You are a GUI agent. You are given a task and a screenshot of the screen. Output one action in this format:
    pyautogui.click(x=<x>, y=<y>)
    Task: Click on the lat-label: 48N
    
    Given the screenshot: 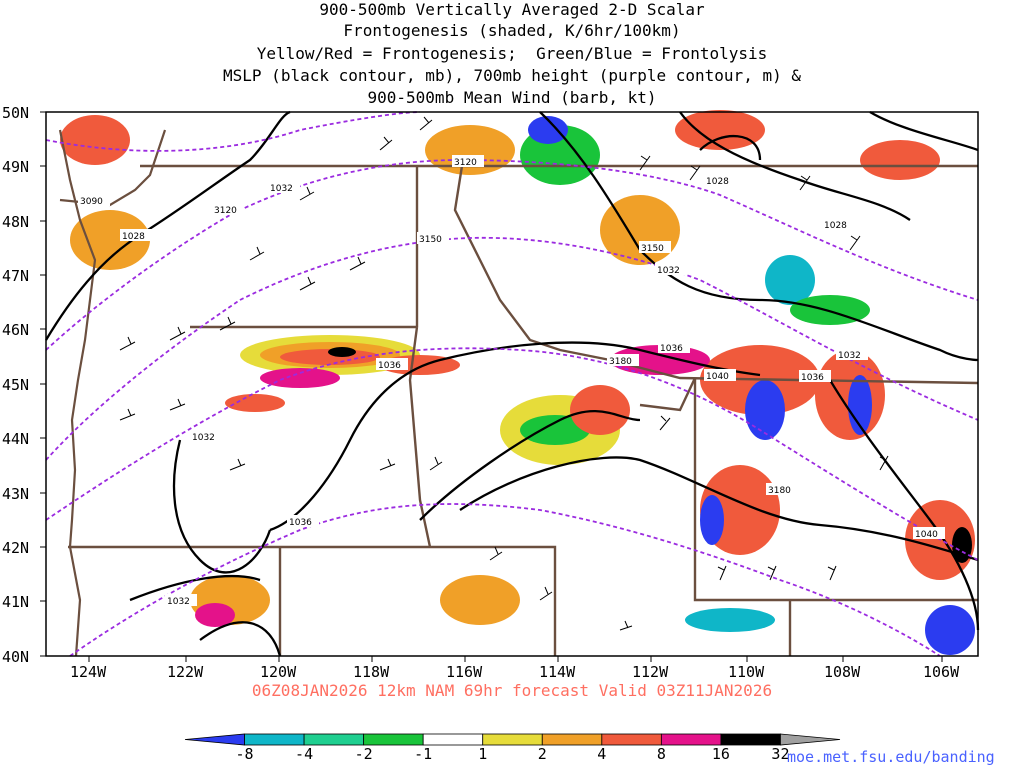 What is the action you would take?
    pyautogui.click(x=15, y=222)
    